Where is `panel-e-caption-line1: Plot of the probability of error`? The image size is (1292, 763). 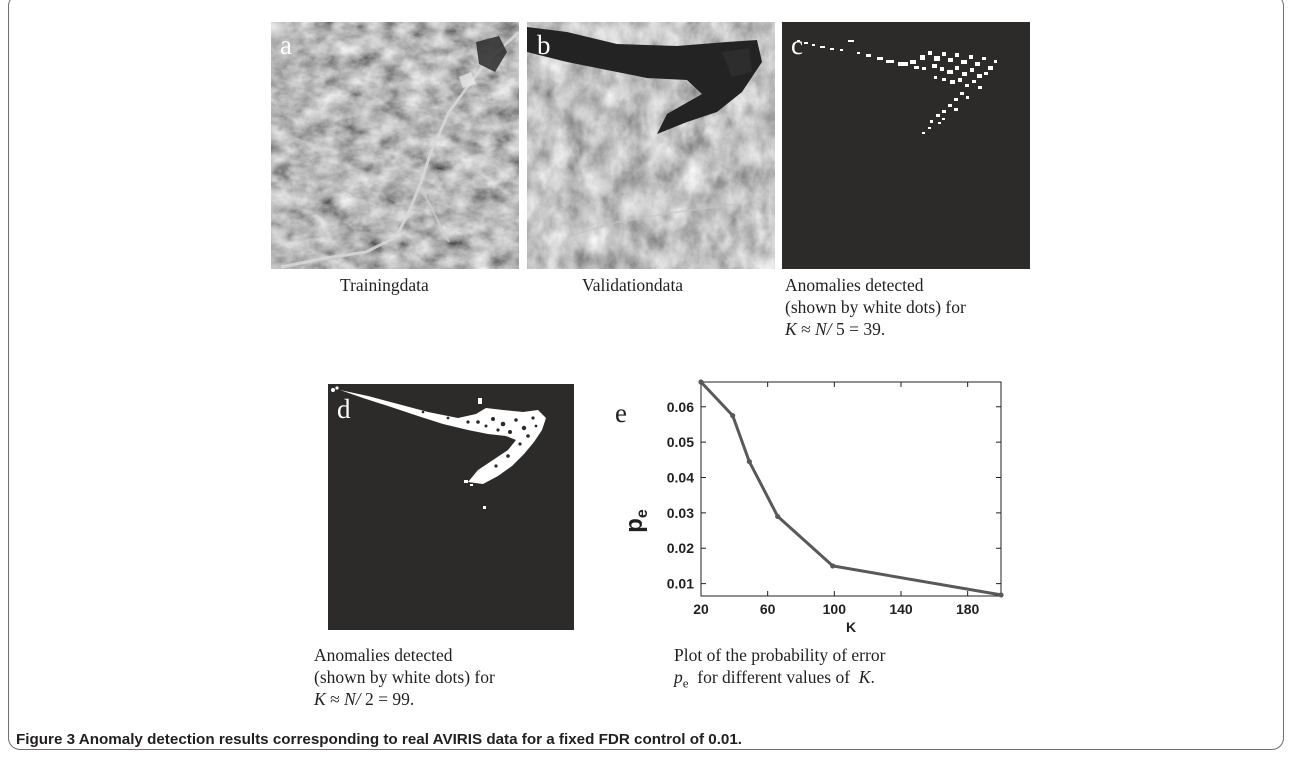
panel-e-caption-line1: Plot of the probability of error is located at coordinates (780, 655).